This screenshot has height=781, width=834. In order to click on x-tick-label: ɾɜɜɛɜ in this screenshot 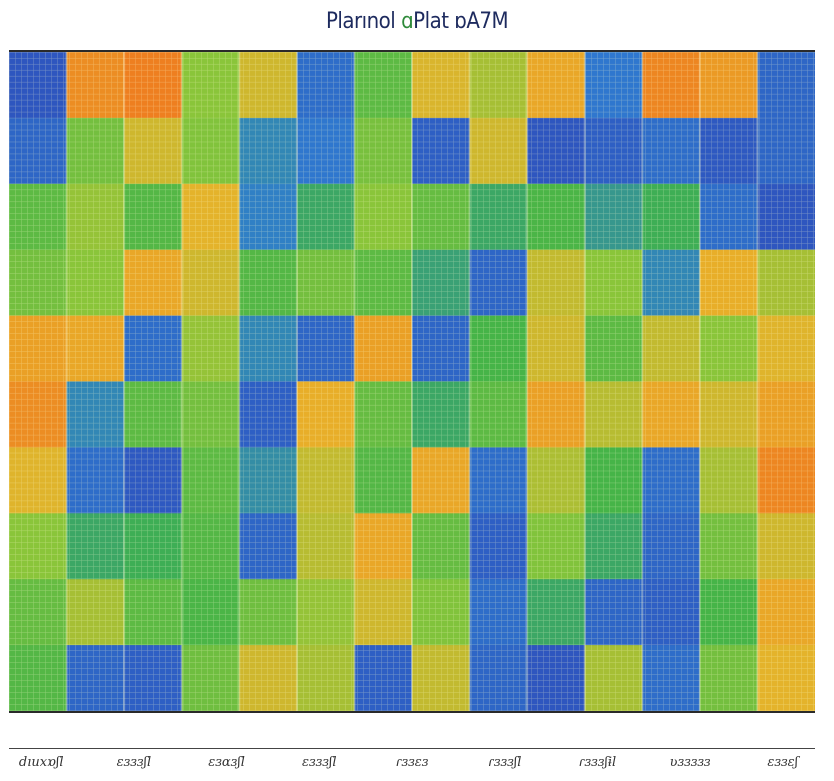, I will do `click(412, 762)`.